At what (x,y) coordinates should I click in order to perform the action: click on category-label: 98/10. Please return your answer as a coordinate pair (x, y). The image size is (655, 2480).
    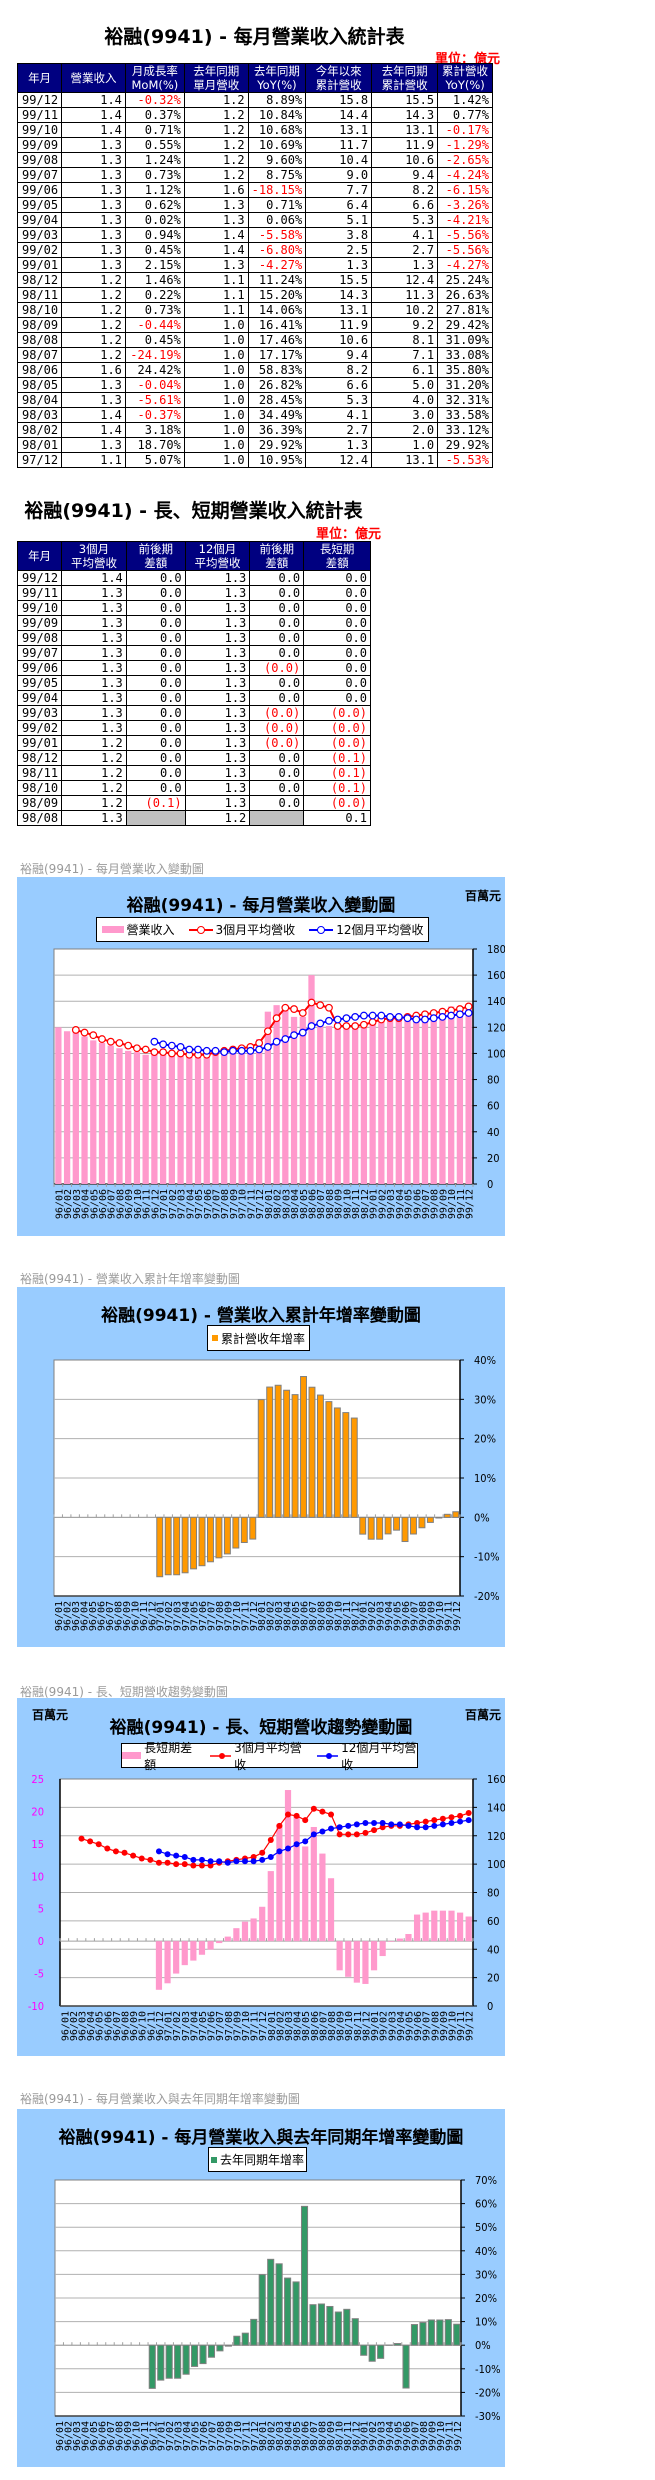
    Looking at the image, I should click on (338, 1616).